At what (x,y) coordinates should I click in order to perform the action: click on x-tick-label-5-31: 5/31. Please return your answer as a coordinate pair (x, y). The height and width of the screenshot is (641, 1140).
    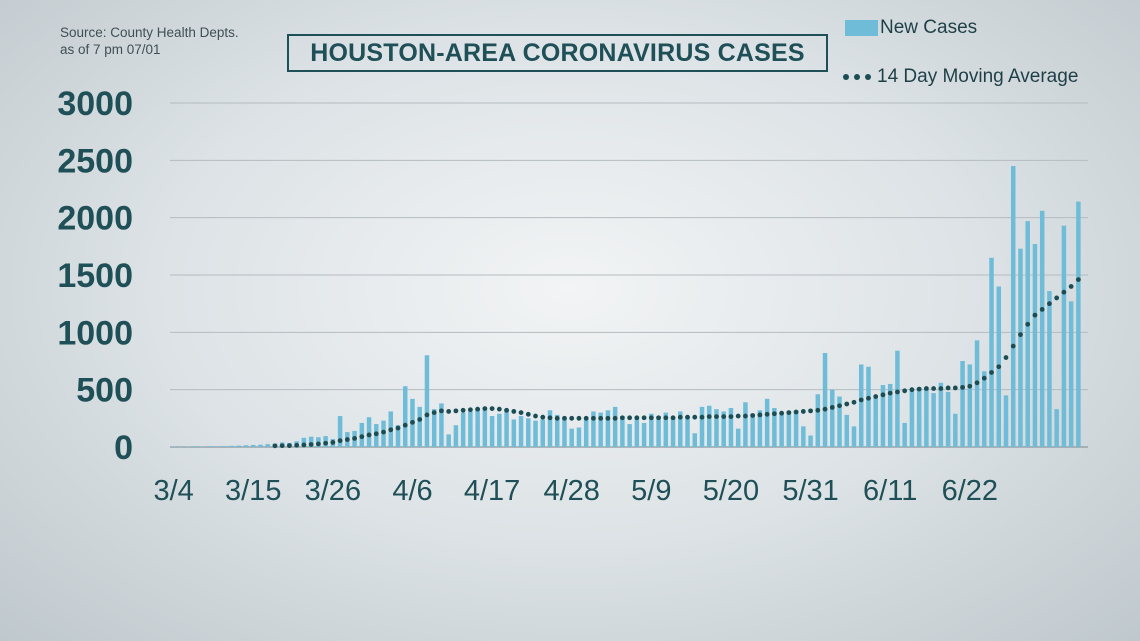
    Looking at the image, I should click on (810, 491).